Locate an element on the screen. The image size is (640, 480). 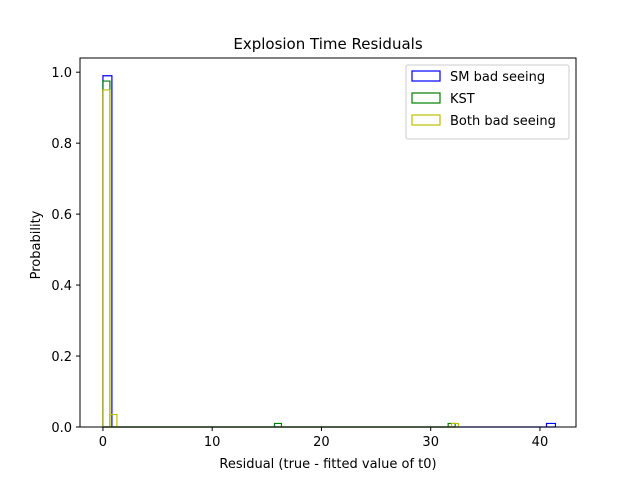
y-tick-label: 0.0 is located at coordinates (61, 428).